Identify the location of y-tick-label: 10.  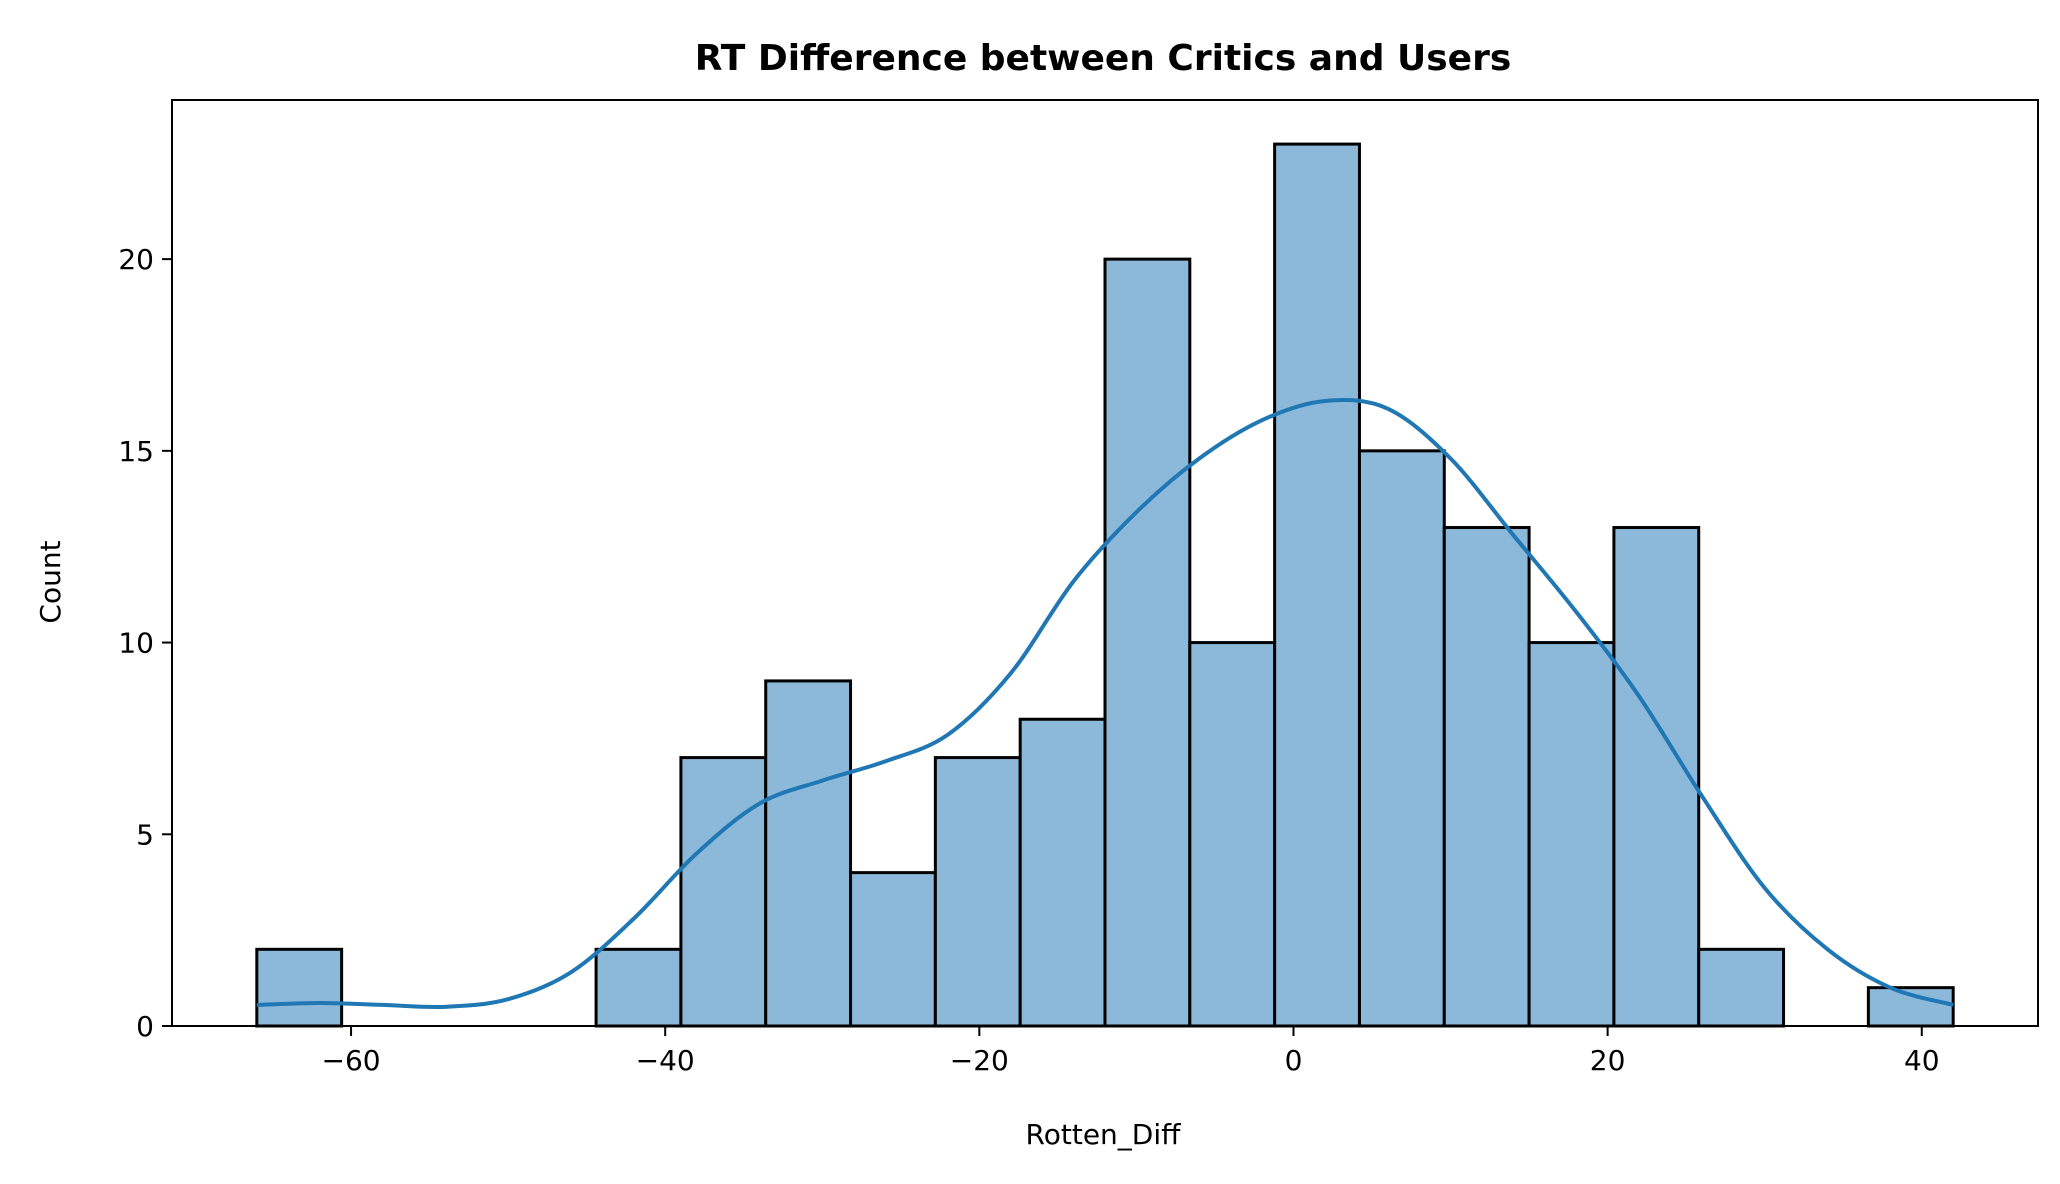
(136, 643).